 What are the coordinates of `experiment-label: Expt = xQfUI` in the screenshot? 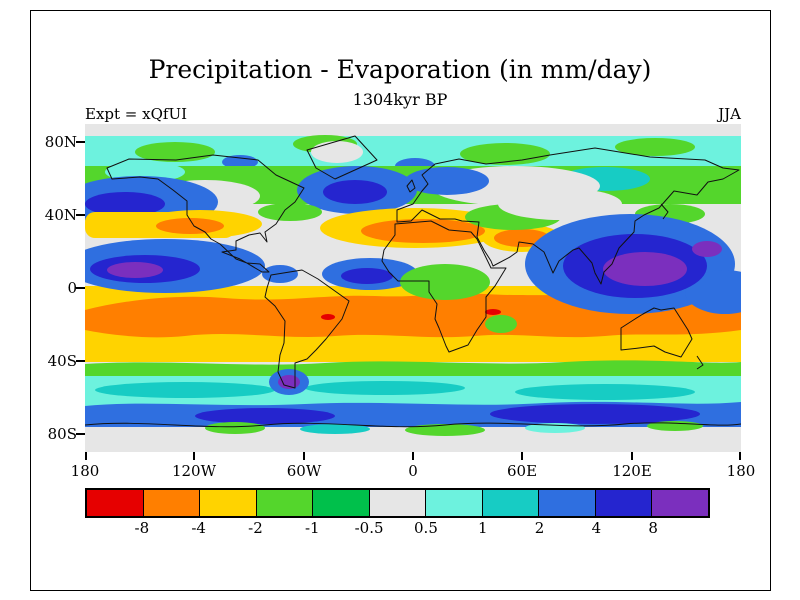 It's located at (136, 114).